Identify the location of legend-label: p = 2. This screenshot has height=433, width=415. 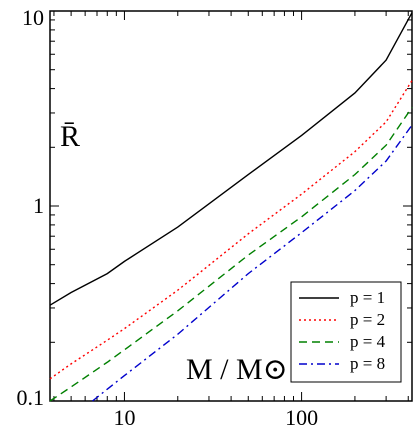
(367, 319).